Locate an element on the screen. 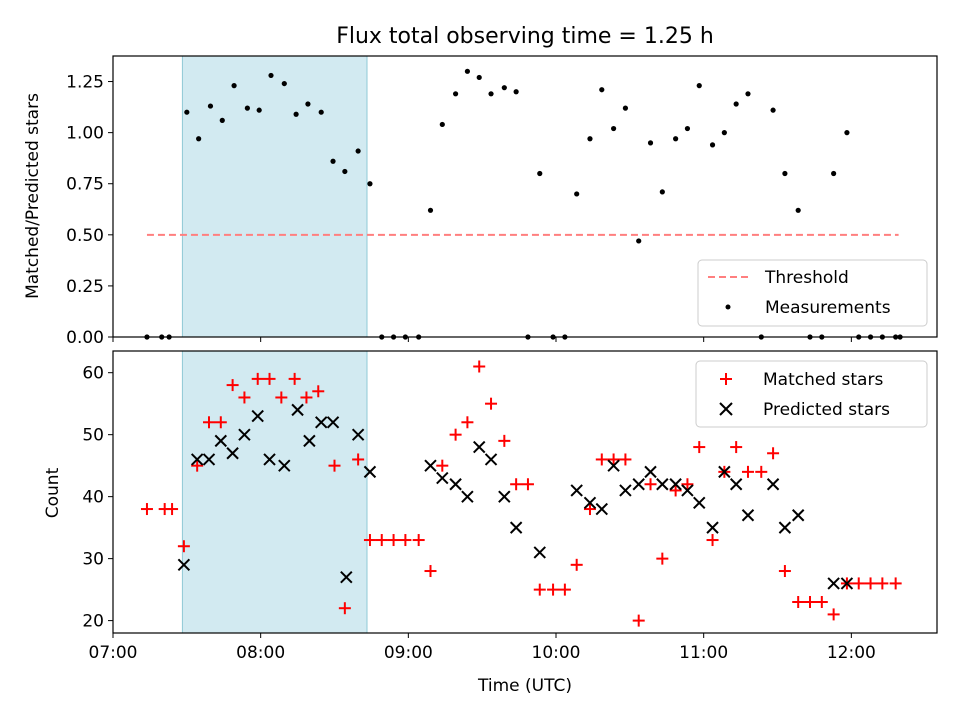 The width and height of the screenshot is (960, 720). bottom-y-tick-label: 50 is located at coordinates (93, 436).